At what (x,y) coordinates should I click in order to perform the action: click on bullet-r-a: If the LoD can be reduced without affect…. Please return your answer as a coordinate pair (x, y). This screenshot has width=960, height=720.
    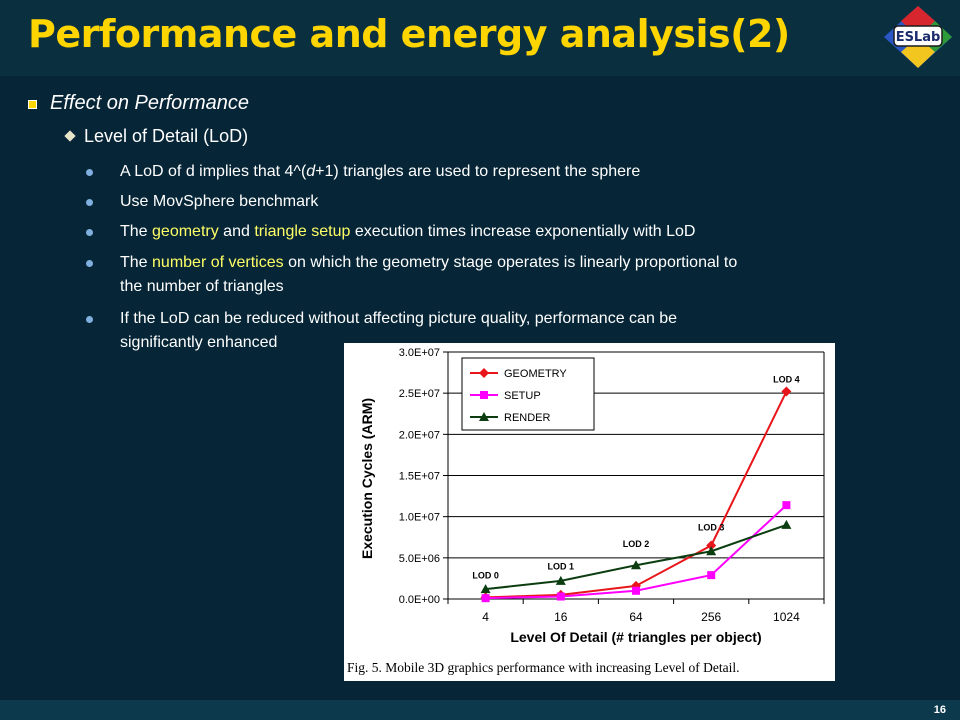
    Looking at the image, I should click on (399, 318).